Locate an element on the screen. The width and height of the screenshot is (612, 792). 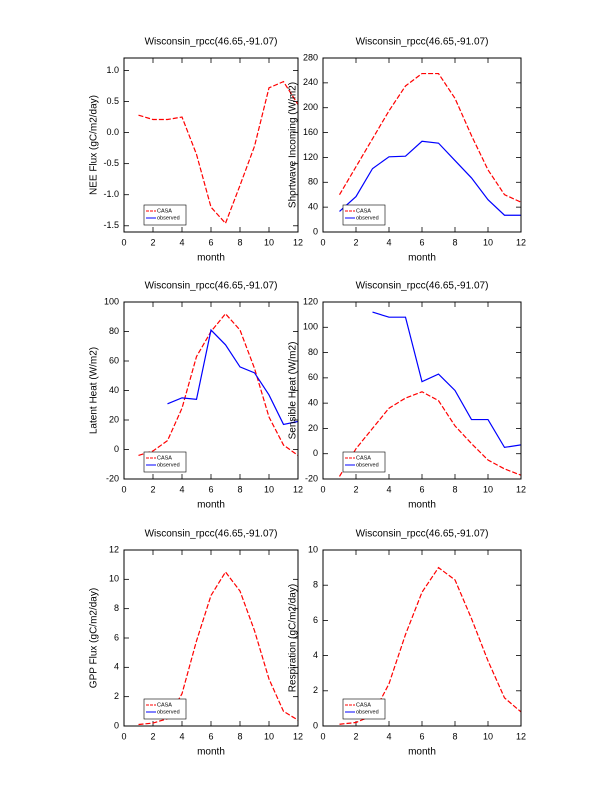
y-tick-label: 20 is located at coordinates (313, 428).